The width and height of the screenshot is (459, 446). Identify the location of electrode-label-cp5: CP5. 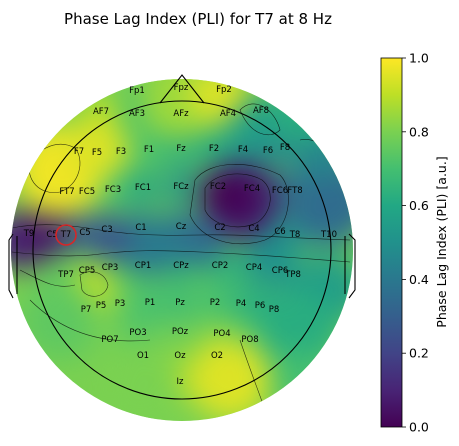
(87, 271).